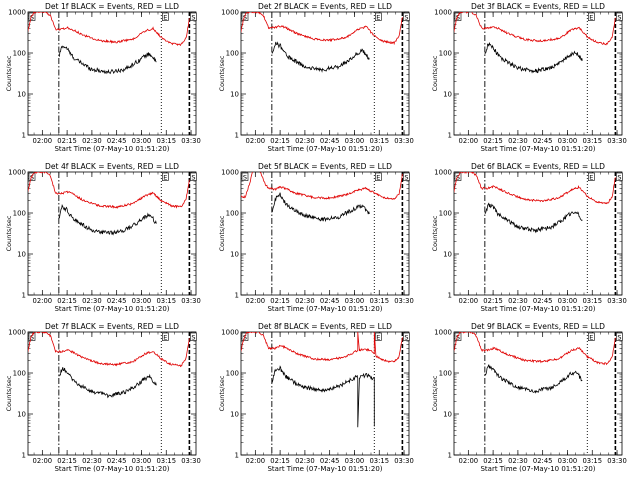 This screenshot has height=480, width=640. I want to click on panel-title: Det 2f BLACK = Events, RED = LLD, so click(325, 6).